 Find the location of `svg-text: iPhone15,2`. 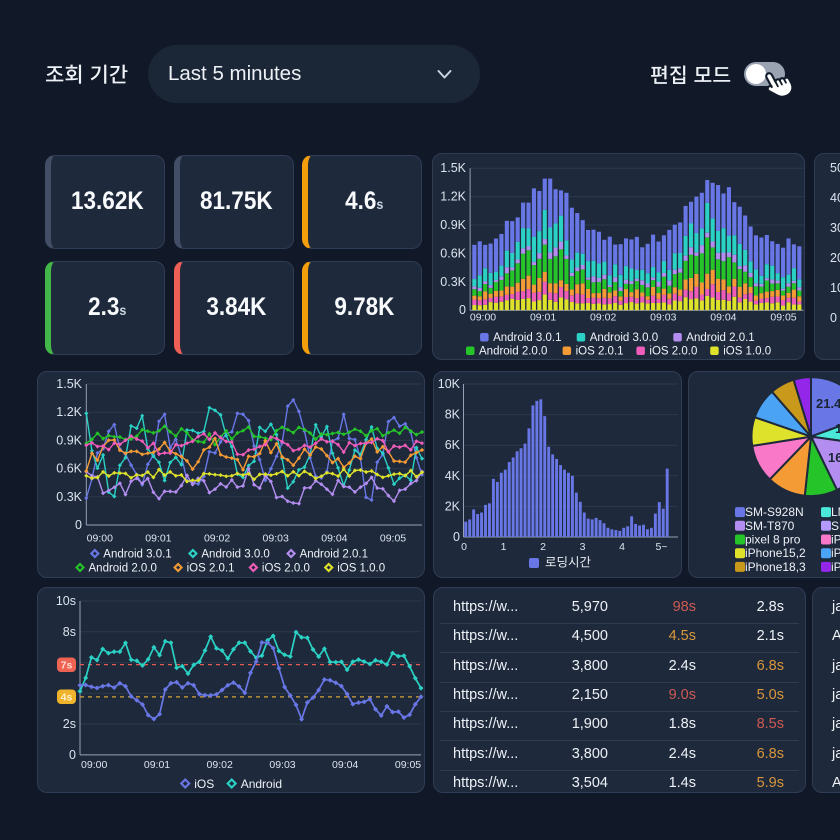

svg-text: iPhone15,2 is located at coordinates (775, 553).